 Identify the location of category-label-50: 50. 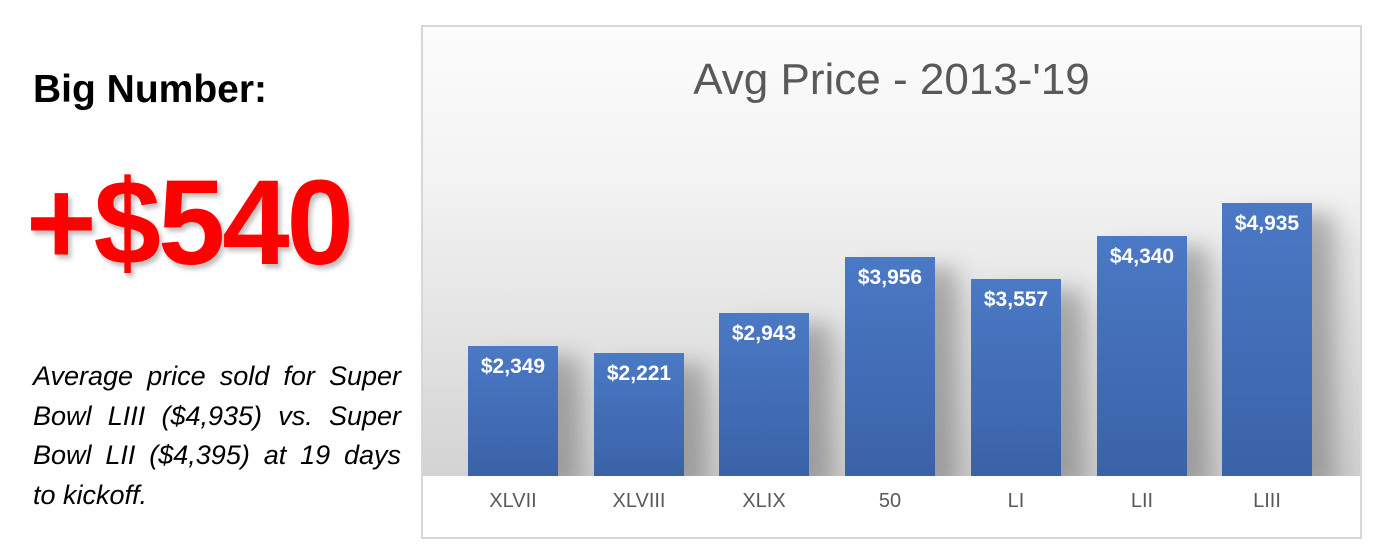
(890, 501).